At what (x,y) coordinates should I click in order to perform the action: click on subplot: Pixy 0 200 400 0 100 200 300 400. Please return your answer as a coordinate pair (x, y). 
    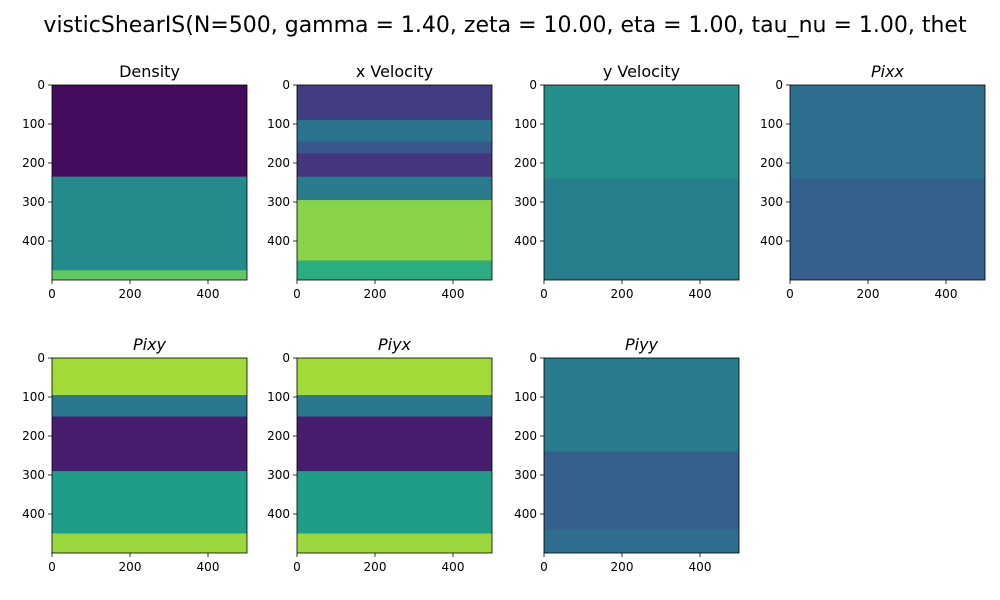
    Looking at the image, I should click on (135, 454).